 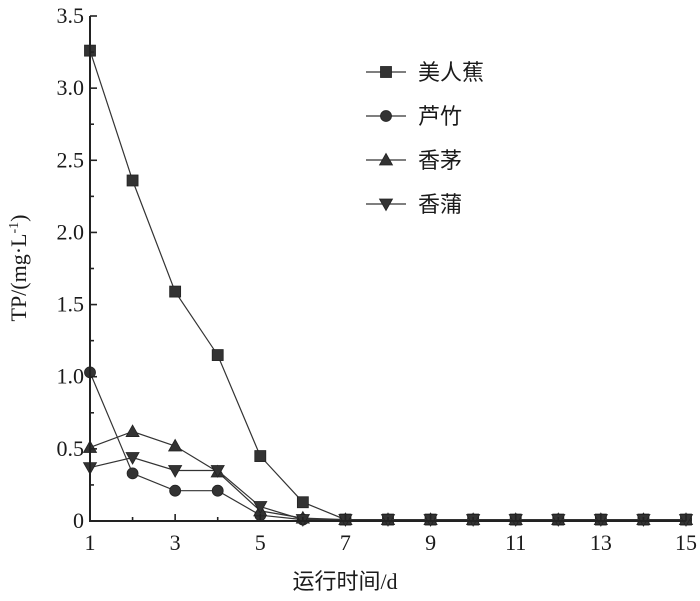 I want to click on y-tick-label: 2.5, so click(x=71, y=159).